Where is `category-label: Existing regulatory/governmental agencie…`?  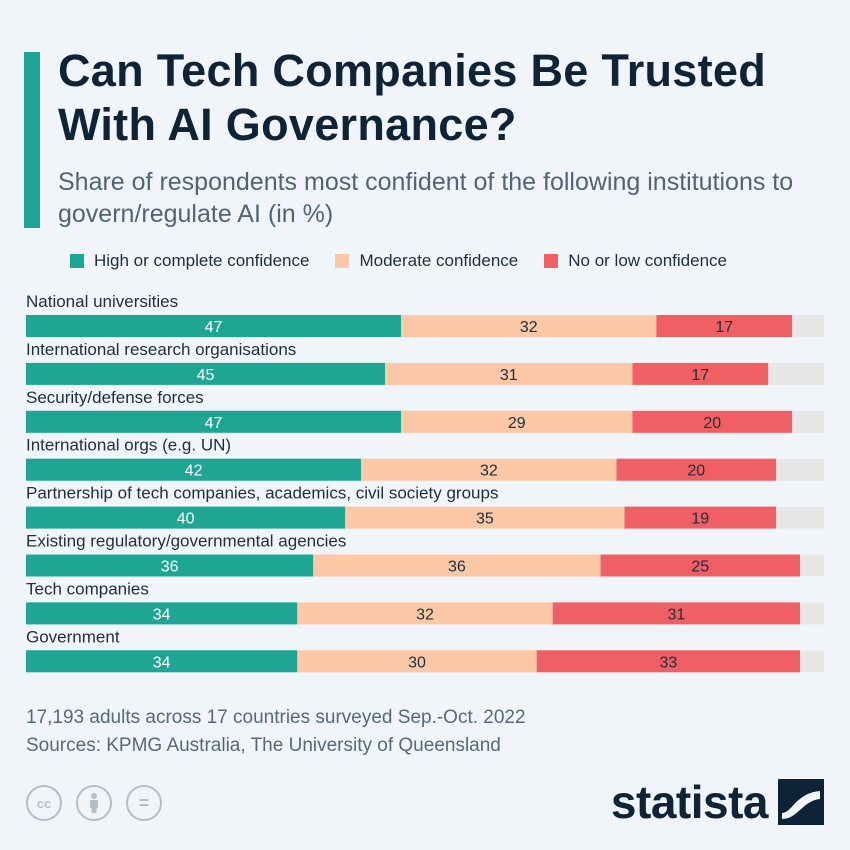 category-label: Existing regulatory/governmental agencie… is located at coordinates (186, 541).